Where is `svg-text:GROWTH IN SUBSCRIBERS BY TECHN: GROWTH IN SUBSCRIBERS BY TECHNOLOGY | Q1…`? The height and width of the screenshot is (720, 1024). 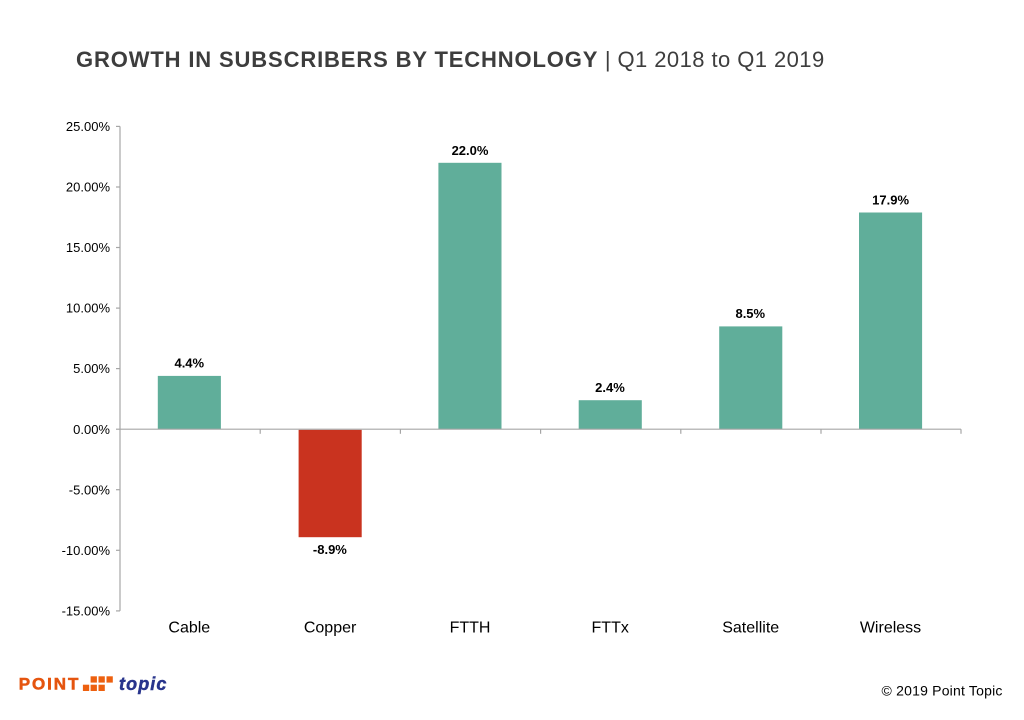
svg-text:GROWTH IN SUBSCRIBERS BY TECHN: GROWTH IN SUBSCRIBERS BY TECHNOLOGY | Q1… is located at coordinates (450, 59).